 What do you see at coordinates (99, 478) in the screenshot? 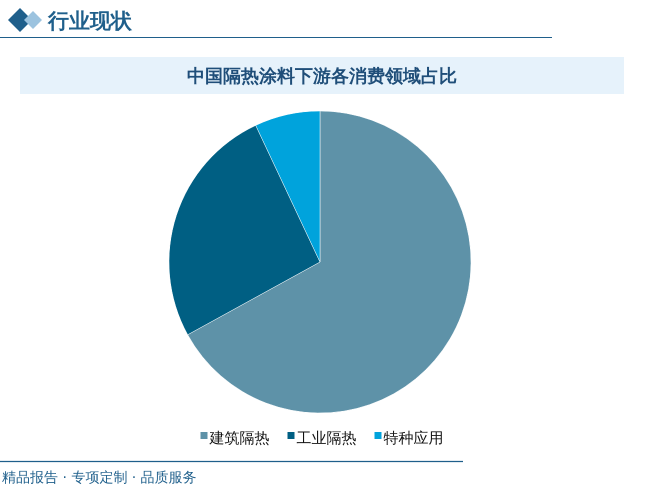
I see `text: 精品报告 · 专项定制 · 品质服务` at bounding box center [99, 478].